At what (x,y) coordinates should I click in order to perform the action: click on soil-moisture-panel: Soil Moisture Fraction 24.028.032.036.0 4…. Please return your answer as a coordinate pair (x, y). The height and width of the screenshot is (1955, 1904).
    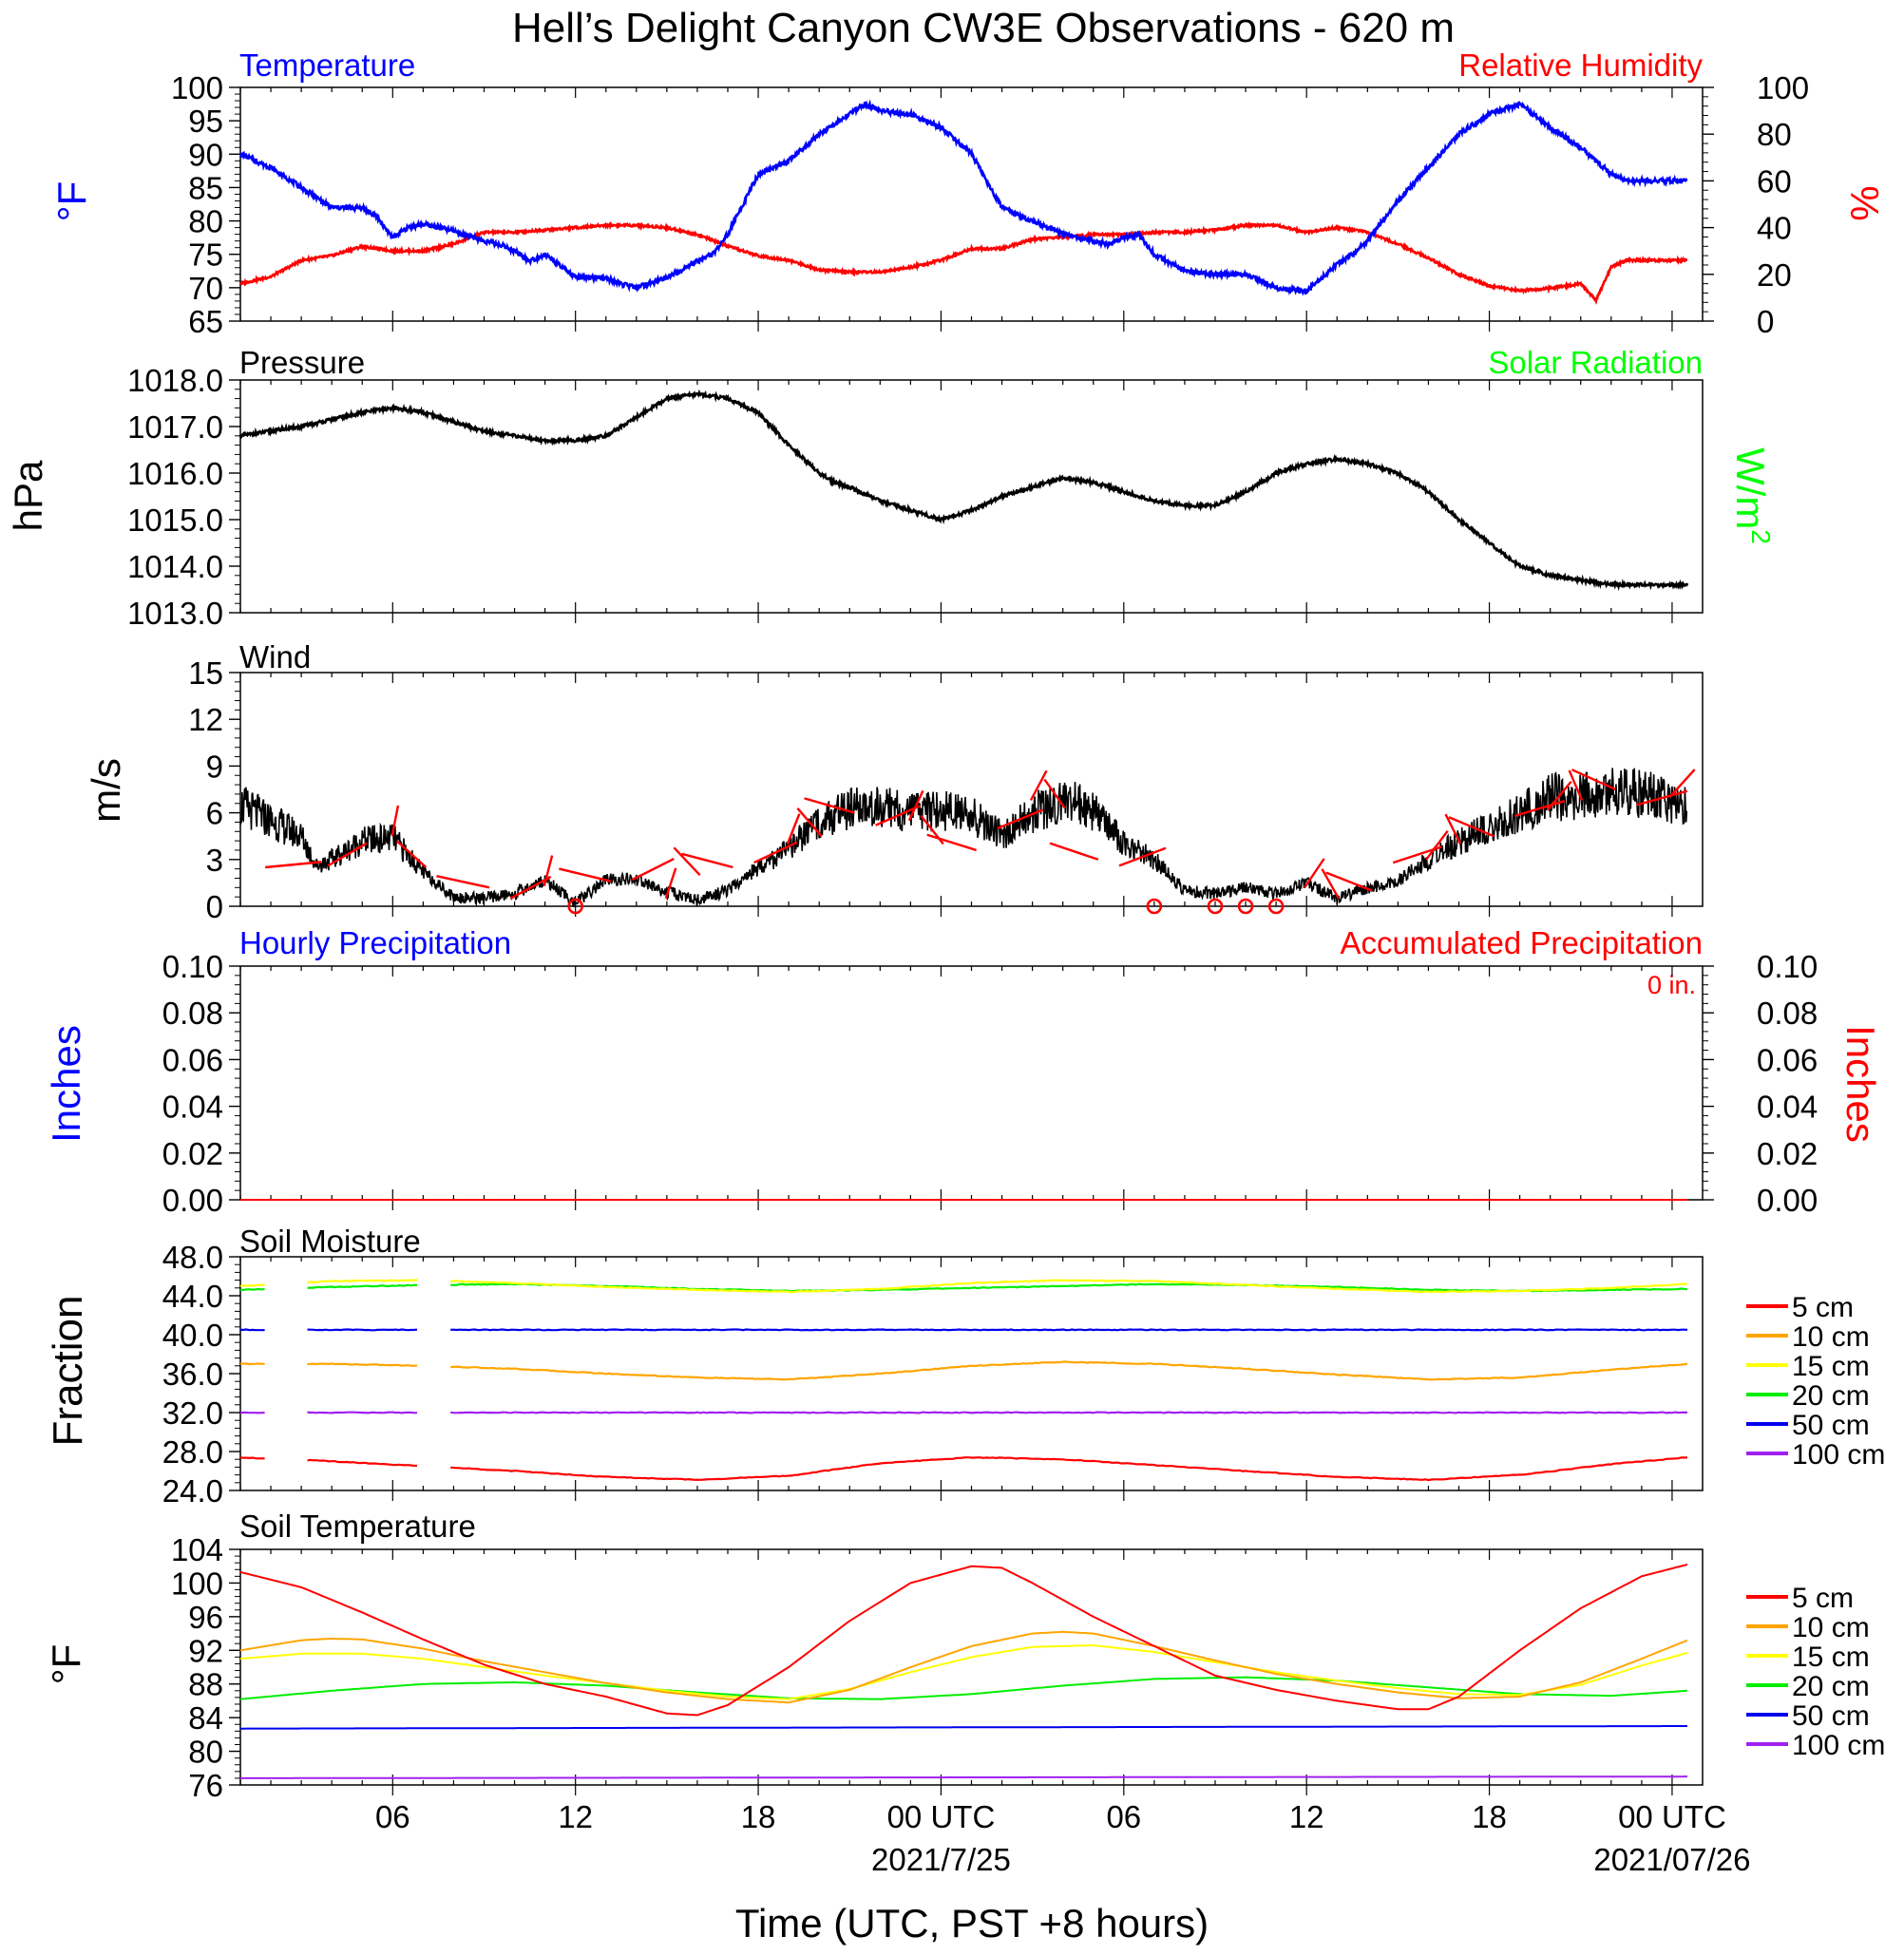
    Looking at the image, I should click on (965, 1366).